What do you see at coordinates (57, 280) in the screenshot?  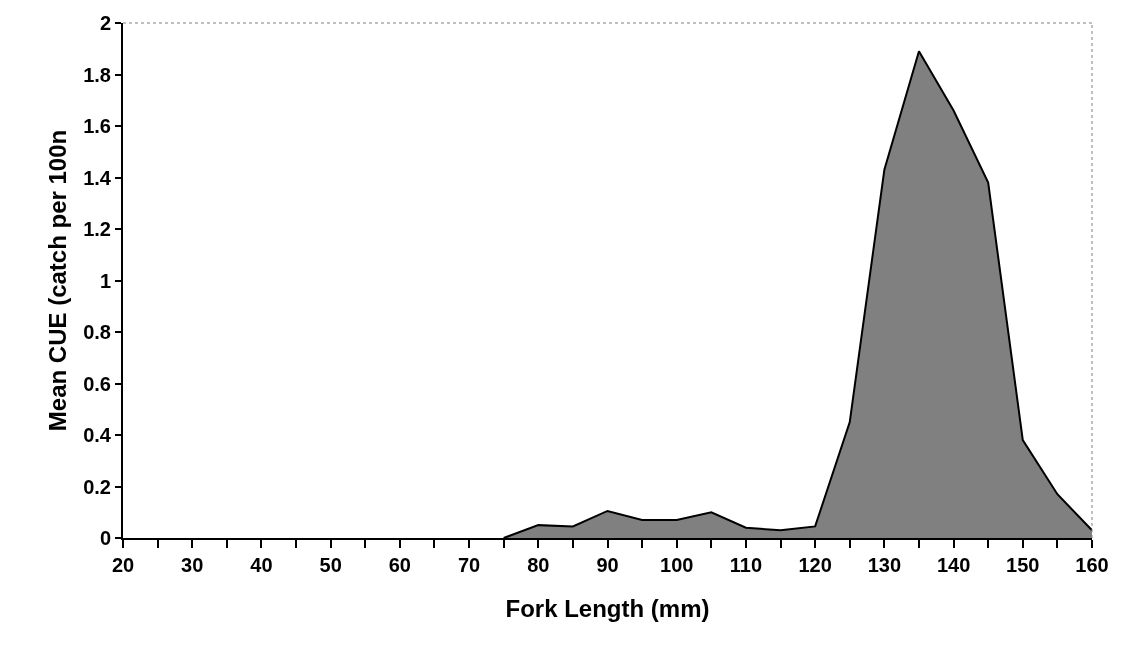 I see `y-axis-title: Mean CUE (catch per 100n` at bounding box center [57, 280].